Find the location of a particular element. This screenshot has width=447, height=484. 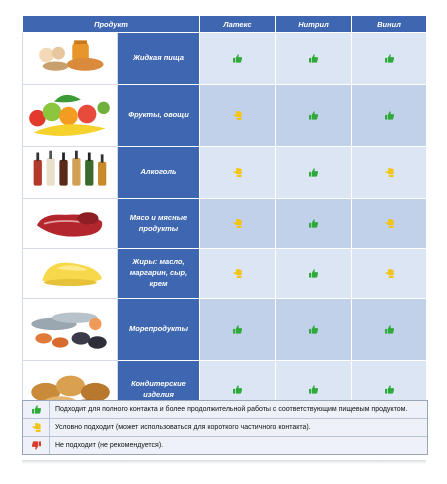

meat-image is located at coordinates (69, 224).